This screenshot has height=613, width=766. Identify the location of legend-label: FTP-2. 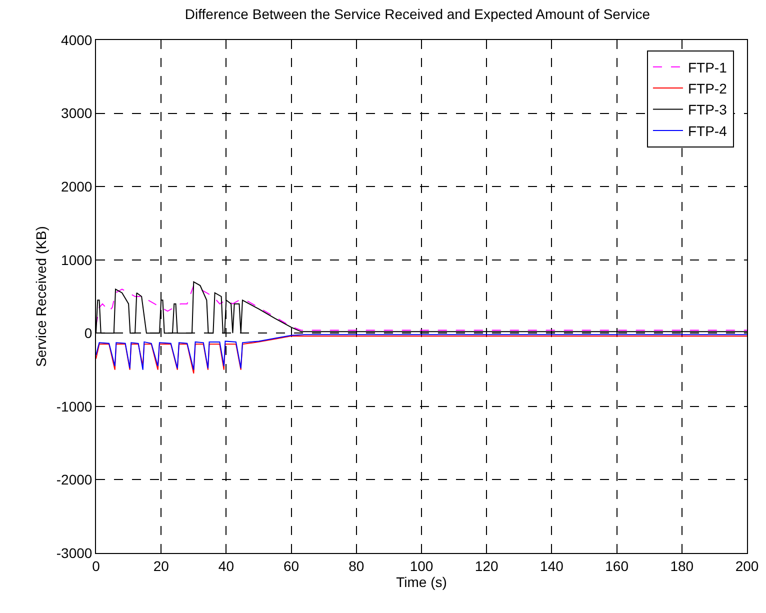
(708, 88).